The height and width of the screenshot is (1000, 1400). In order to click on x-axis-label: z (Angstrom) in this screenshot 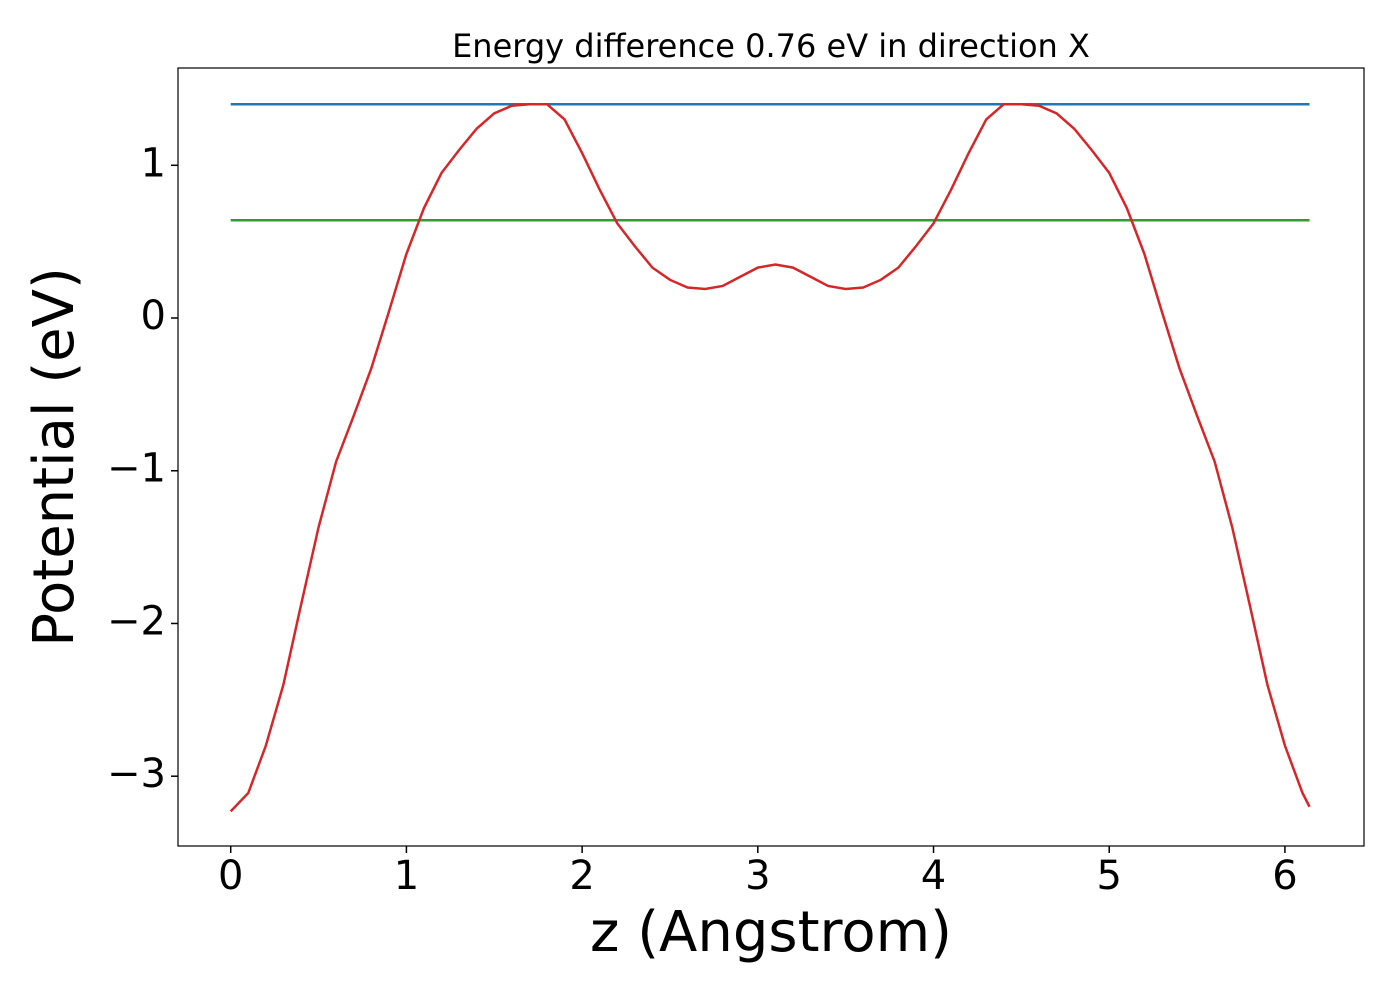, I will do `click(771, 932)`.